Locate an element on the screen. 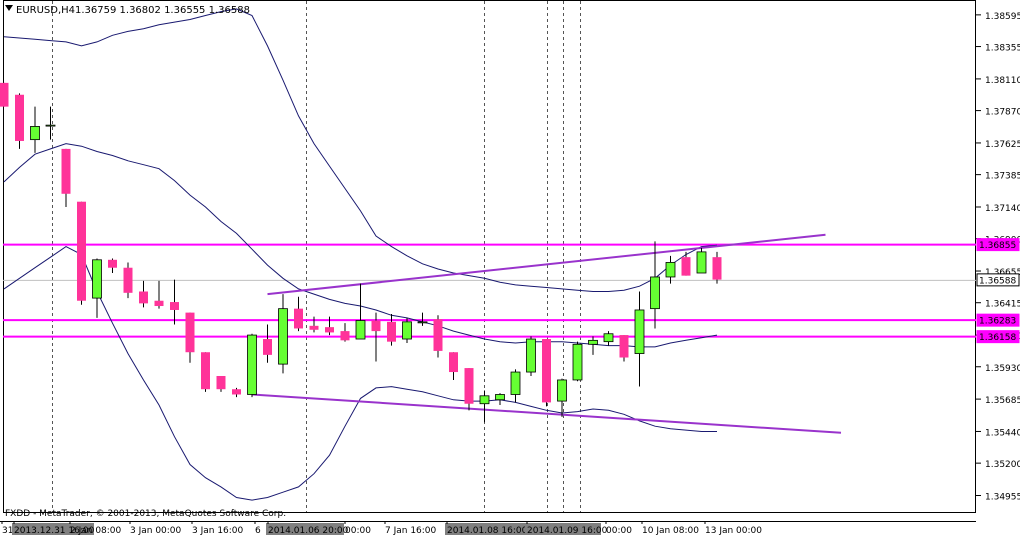 This screenshot has height=539, width=1020. price-tick-label: 1.37625 is located at coordinates (1002, 145).